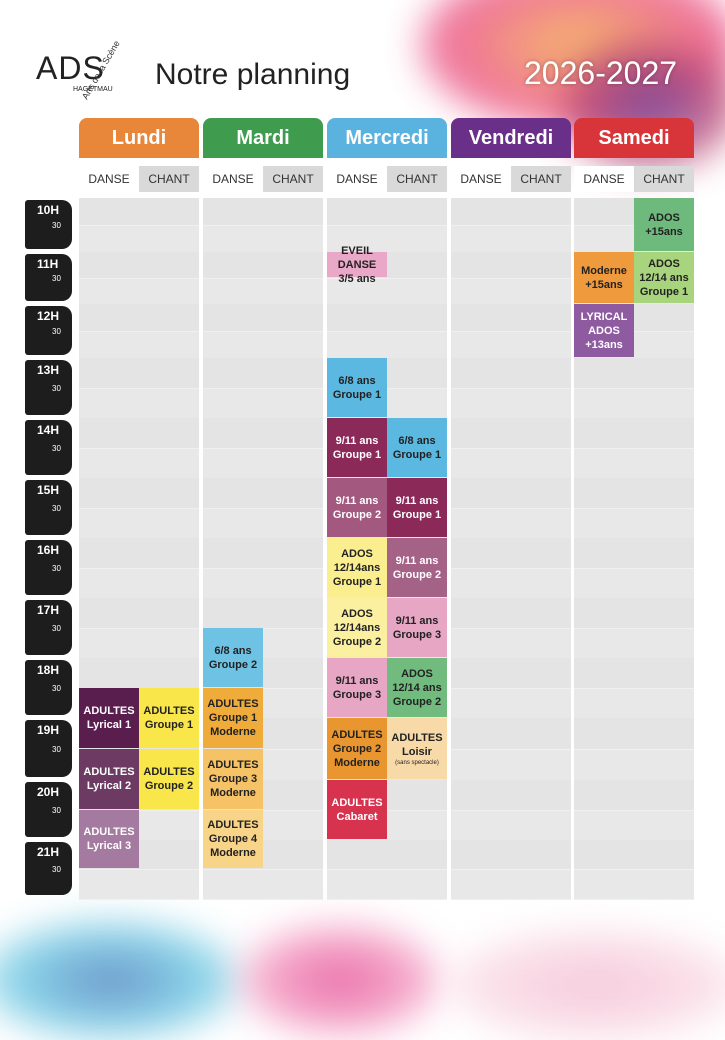  What do you see at coordinates (587, 985) in the screenshot?
I see `decoration` at bounding box center [587, 985].